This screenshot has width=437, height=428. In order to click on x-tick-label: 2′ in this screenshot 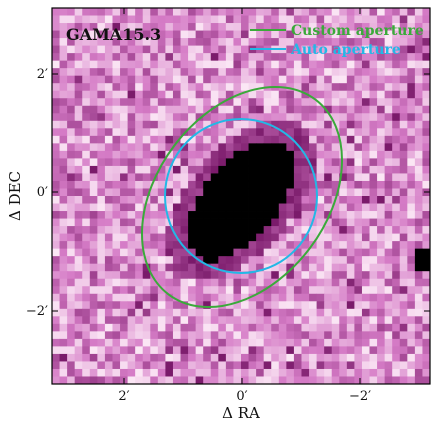, I will do `click(123, 396)`.